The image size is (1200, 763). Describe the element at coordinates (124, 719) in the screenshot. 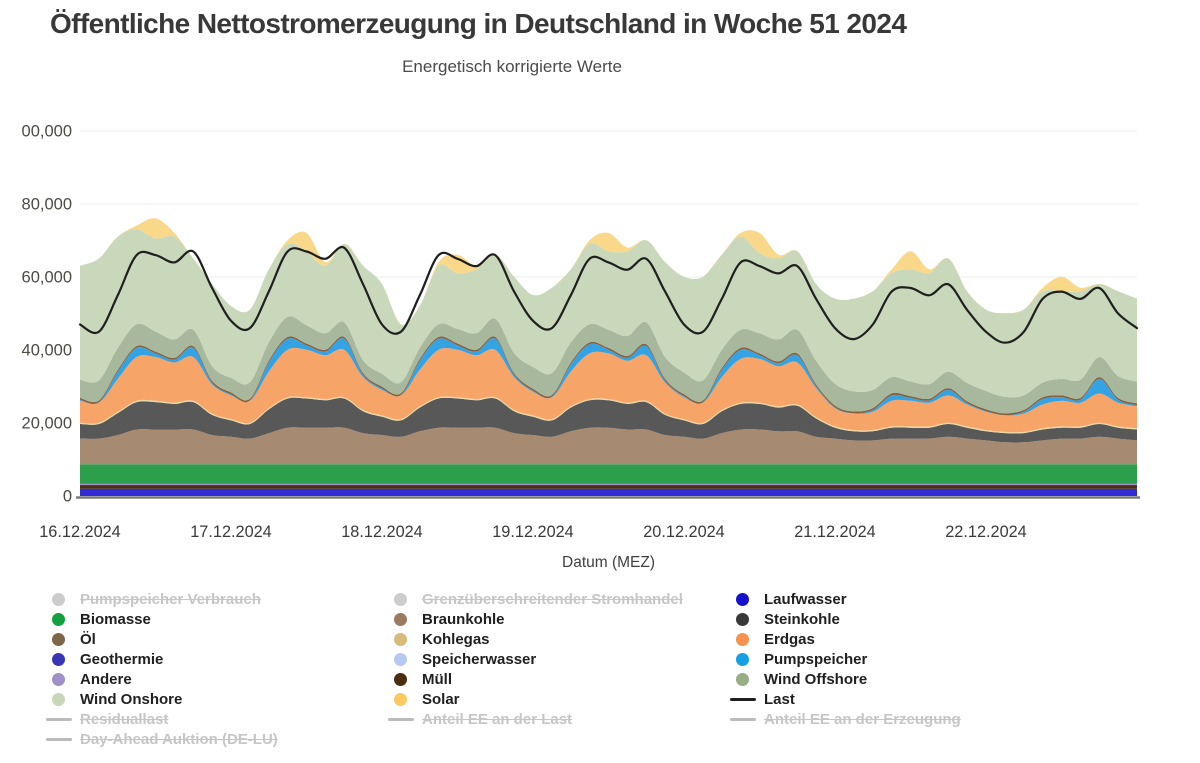

I see `legend-label: Residuallast` at that location.